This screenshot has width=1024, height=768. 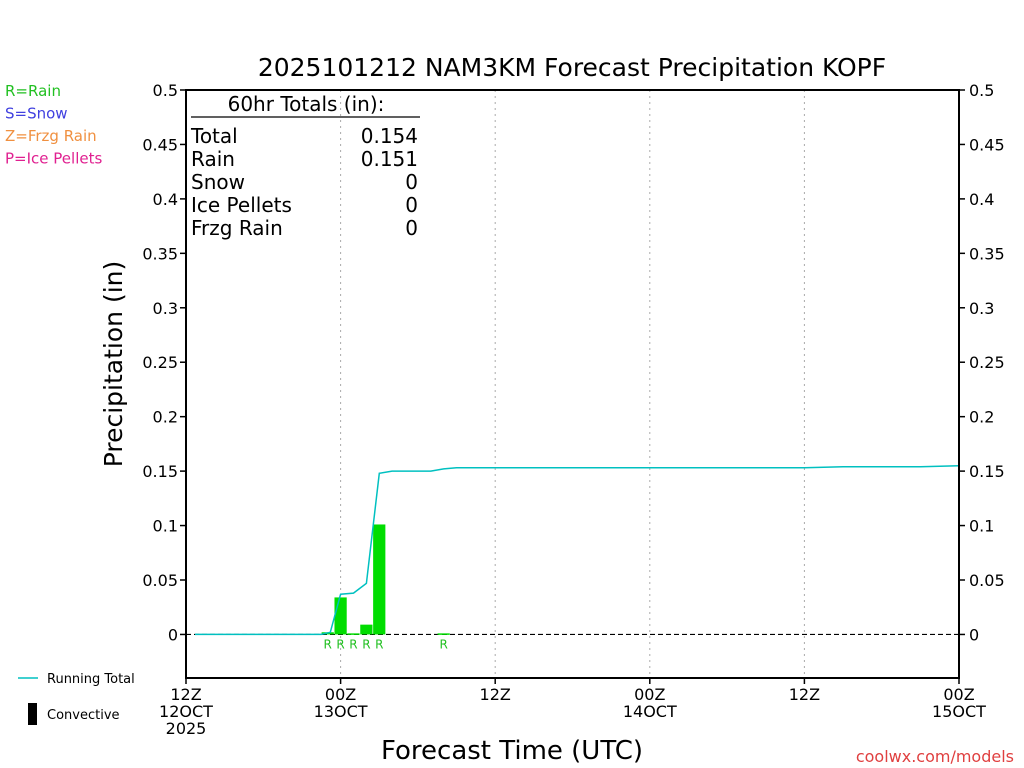 What do you see at coordinates (935, 756) in the screenshot?
I see `credit-text: coolwx.com/models` at bounding box center [935, 756].